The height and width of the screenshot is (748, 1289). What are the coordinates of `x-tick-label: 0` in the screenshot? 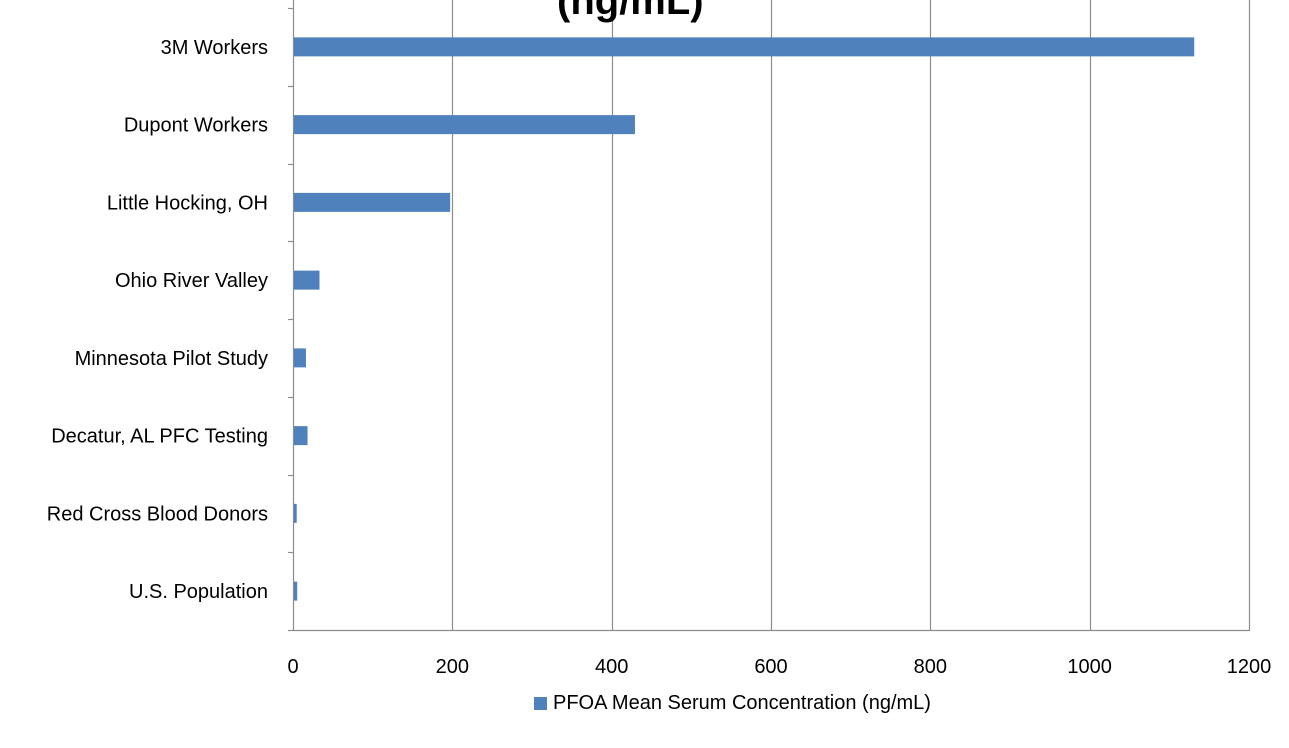 It's located at (292, 667).